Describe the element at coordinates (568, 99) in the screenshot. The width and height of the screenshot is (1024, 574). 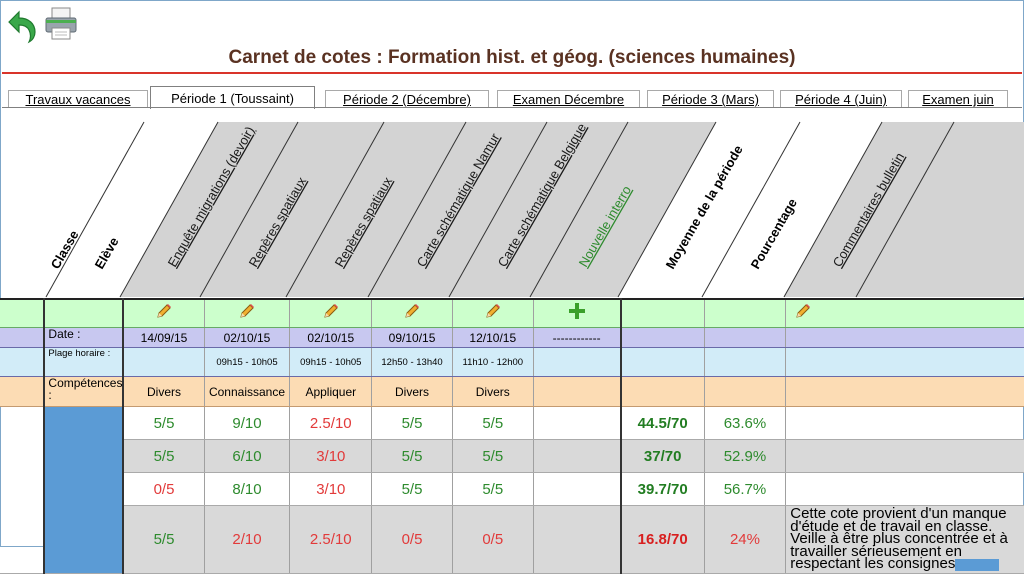
I see `tab-examen-decembre: Examen Décembre` at that location.